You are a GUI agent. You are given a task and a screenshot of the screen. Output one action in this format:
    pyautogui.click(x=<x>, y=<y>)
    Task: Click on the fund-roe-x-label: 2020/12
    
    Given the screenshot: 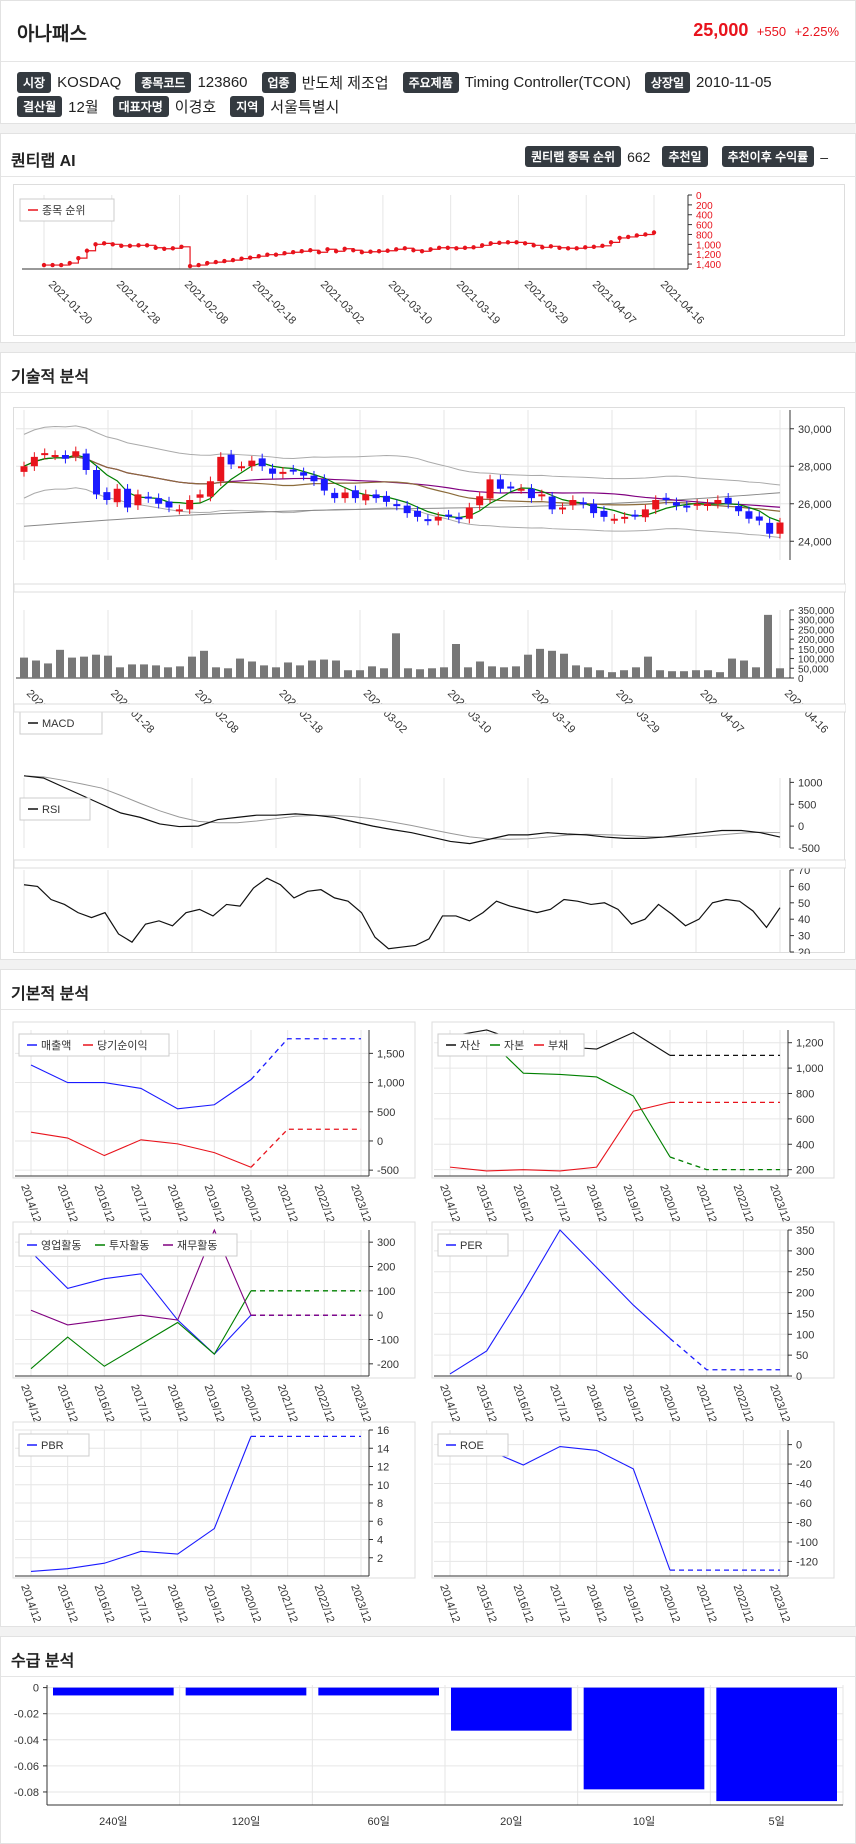 What is the action you would take?
    pyautogui.click(x=669, y=1603)
    